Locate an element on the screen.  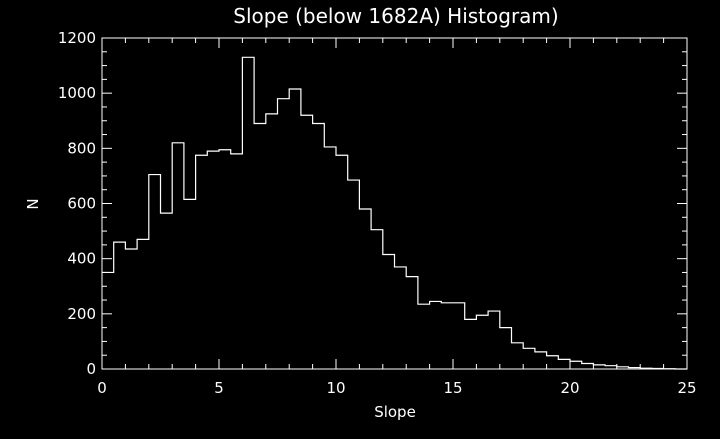
y-tick-label: 600 is located at coordinates (81, 204).